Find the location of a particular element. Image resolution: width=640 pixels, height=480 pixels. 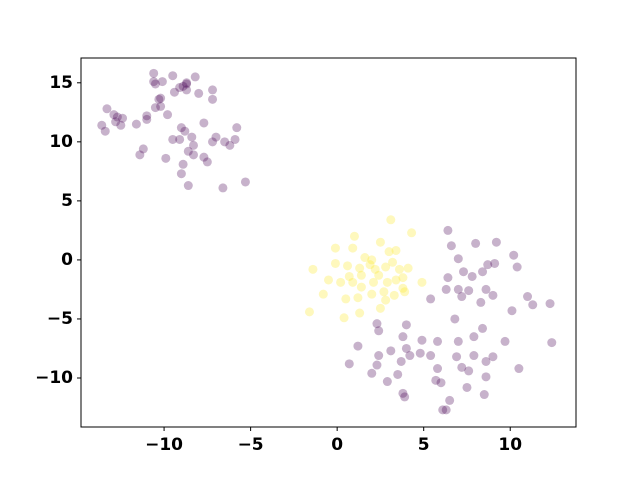

x-tick-label: 10 is located at coordinates (510, 445).